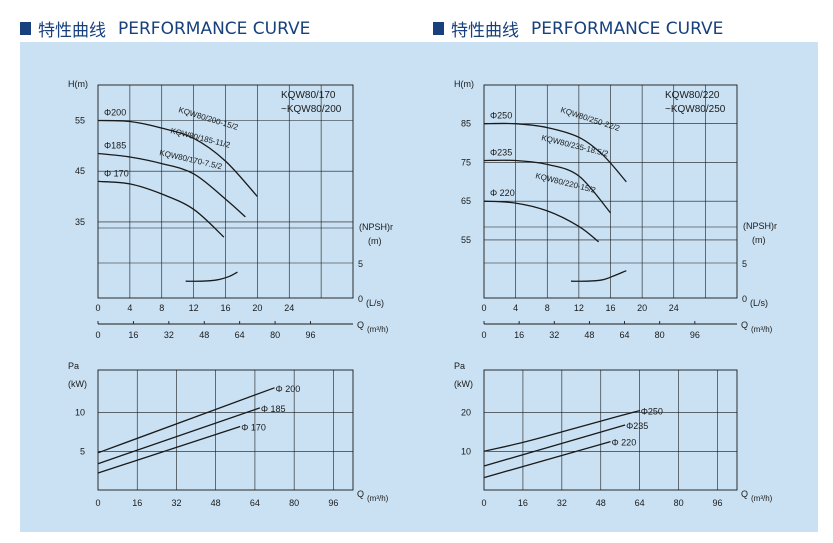 This screenshot has height=543, width=833. What do you see at coordinates (115, 145) in the screenshot?
I see `series-diameter-label: Φ185` at bounding box center [115, 145].